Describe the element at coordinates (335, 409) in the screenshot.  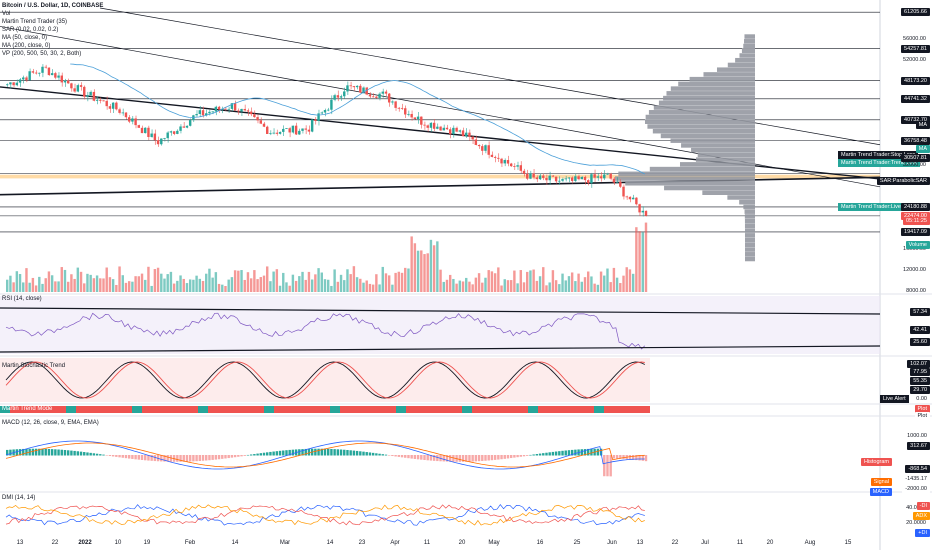
I see `trend-mode-up-segment` at that location.